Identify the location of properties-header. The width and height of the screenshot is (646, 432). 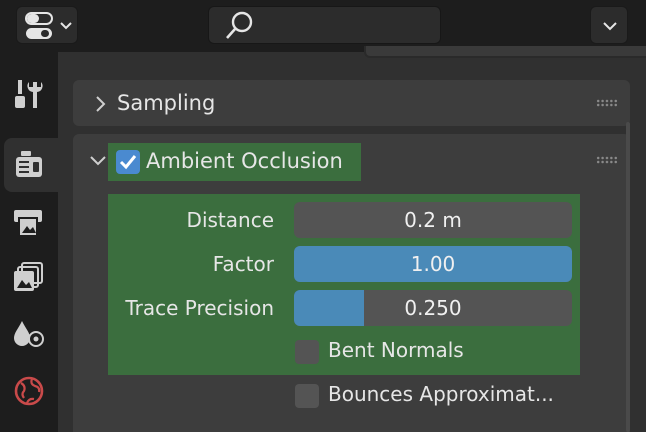
(323, 26).